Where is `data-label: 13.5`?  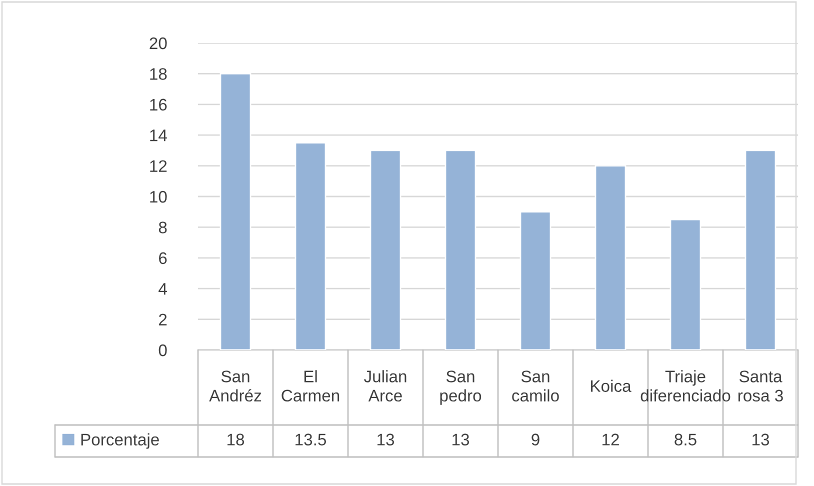 data-label: 13.5 is located at coordinates (311, 440).